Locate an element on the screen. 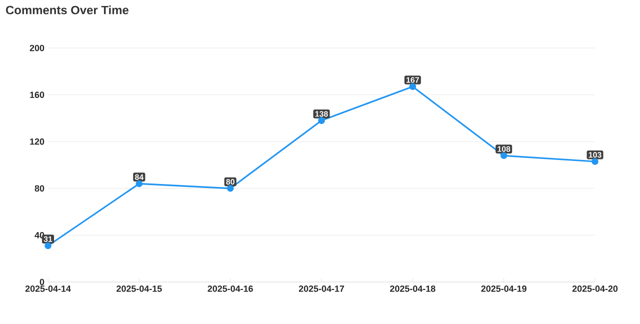  y-tick-label: 80 is located at coordinates (39, 188).